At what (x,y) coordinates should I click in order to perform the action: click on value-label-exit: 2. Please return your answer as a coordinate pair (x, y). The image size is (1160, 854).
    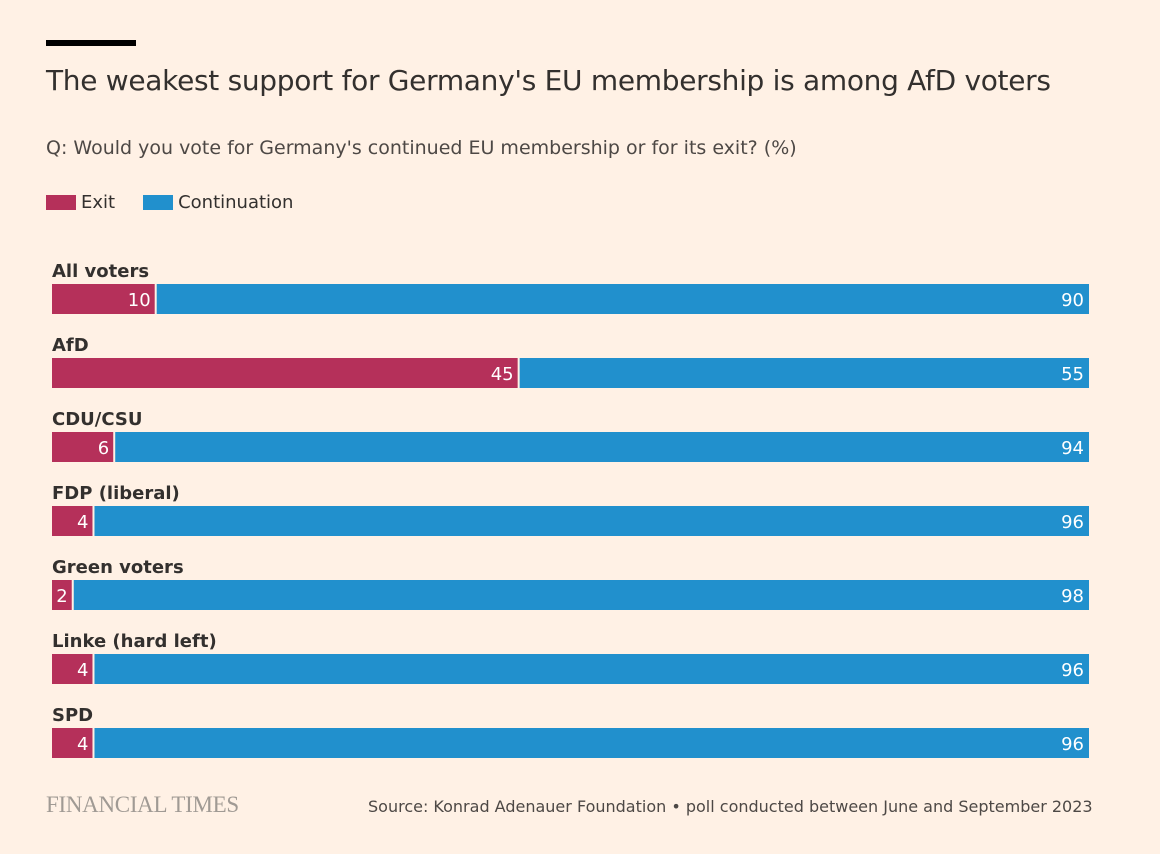
    Looking at the image, I should click on (61, 596).